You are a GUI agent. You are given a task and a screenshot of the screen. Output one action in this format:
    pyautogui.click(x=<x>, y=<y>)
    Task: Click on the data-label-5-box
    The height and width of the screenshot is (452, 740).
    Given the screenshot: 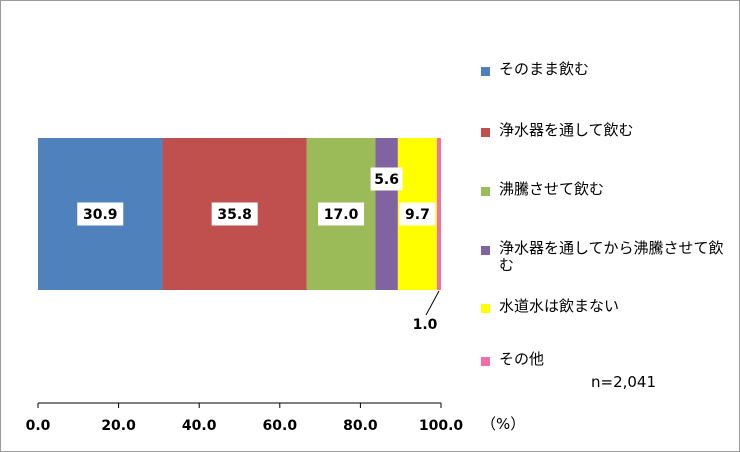 What is the action you would take?
    pyautogui.click(x=417, y=214)
    